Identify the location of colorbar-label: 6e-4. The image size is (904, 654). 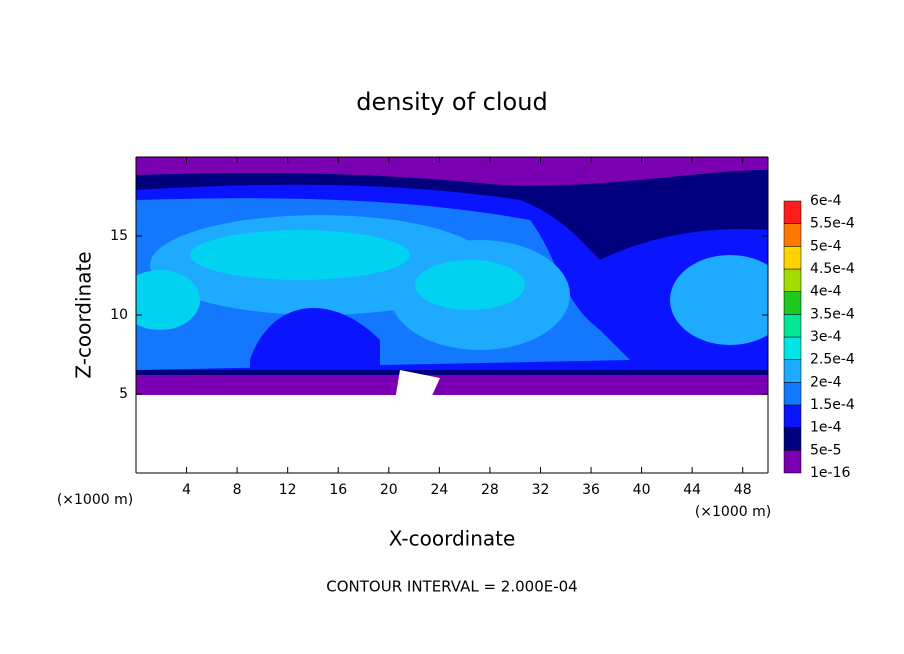
(826, 201).